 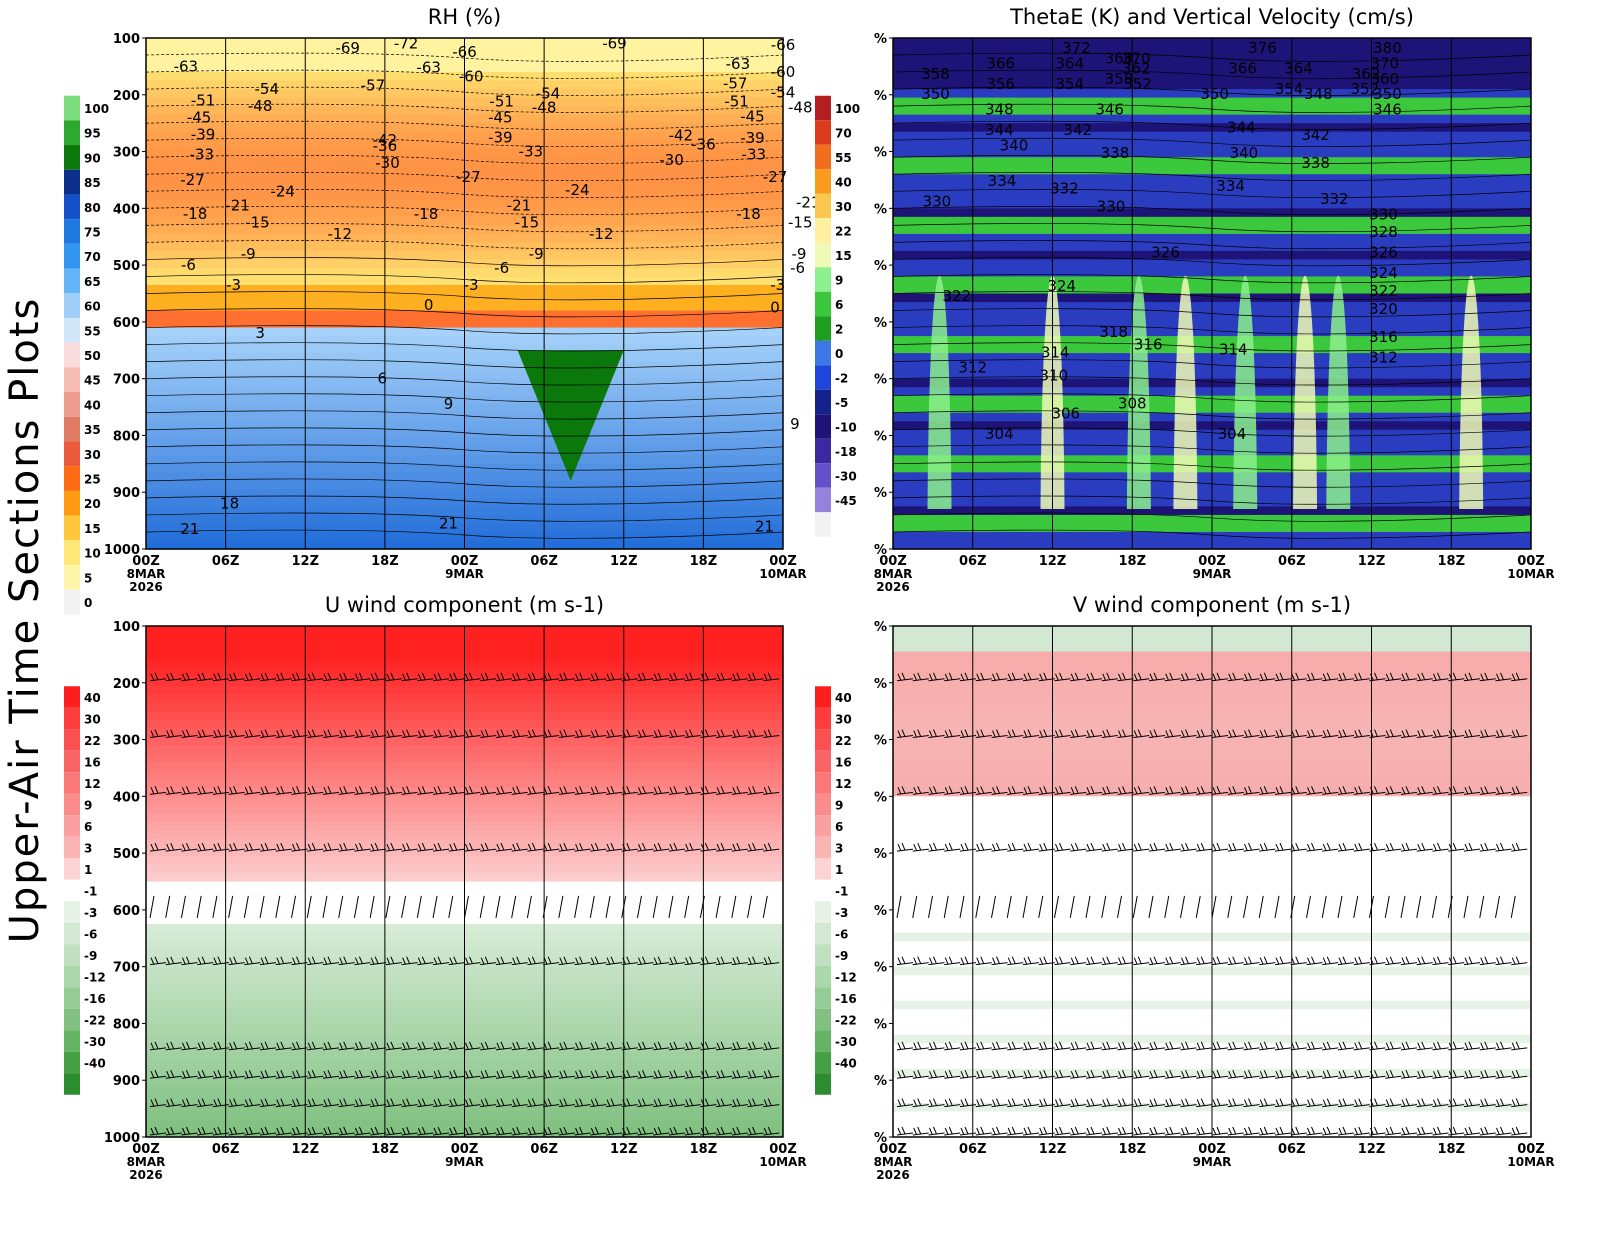 What do you see at coordinates (1384, 64) in the screenshot?
I see `contour-label: 370` at bounding box center [1384, 64].